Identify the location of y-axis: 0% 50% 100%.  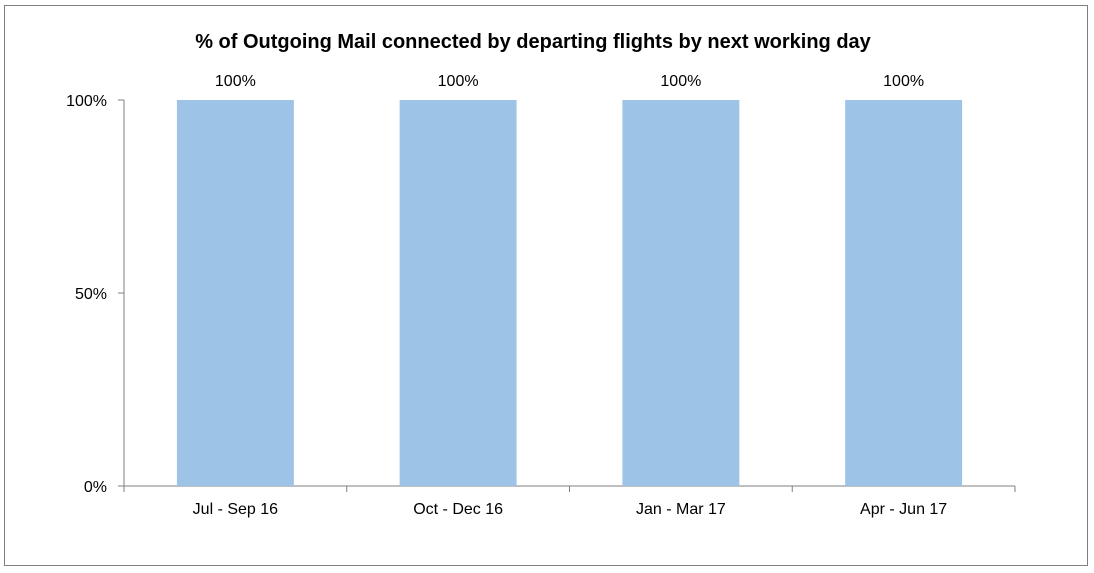
(95, 294).